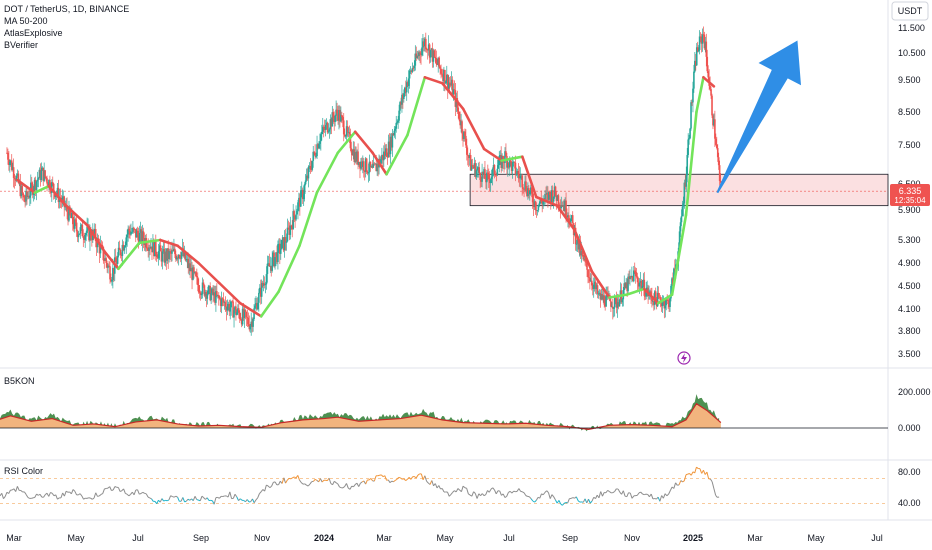 The width and height of the screenshot is (932, 550). Describe the element at coordinates (26, 21) in the screenshot. I see `indicator-ma: MA 50-200` at that location.